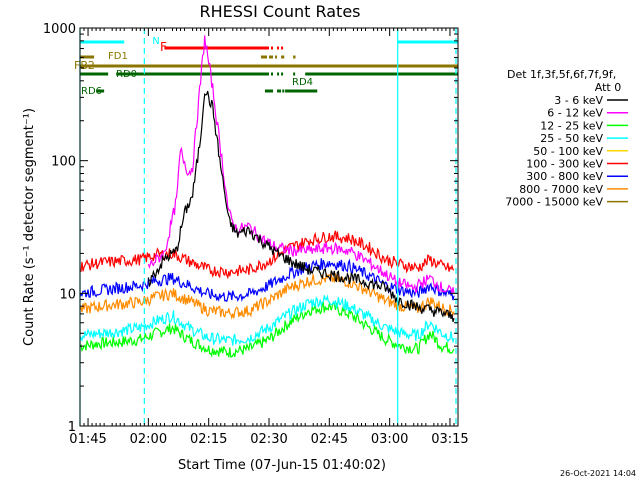 This screenshot has height=480, width=640. I want to click on flag-label-4: RD4, so click(302, 82).